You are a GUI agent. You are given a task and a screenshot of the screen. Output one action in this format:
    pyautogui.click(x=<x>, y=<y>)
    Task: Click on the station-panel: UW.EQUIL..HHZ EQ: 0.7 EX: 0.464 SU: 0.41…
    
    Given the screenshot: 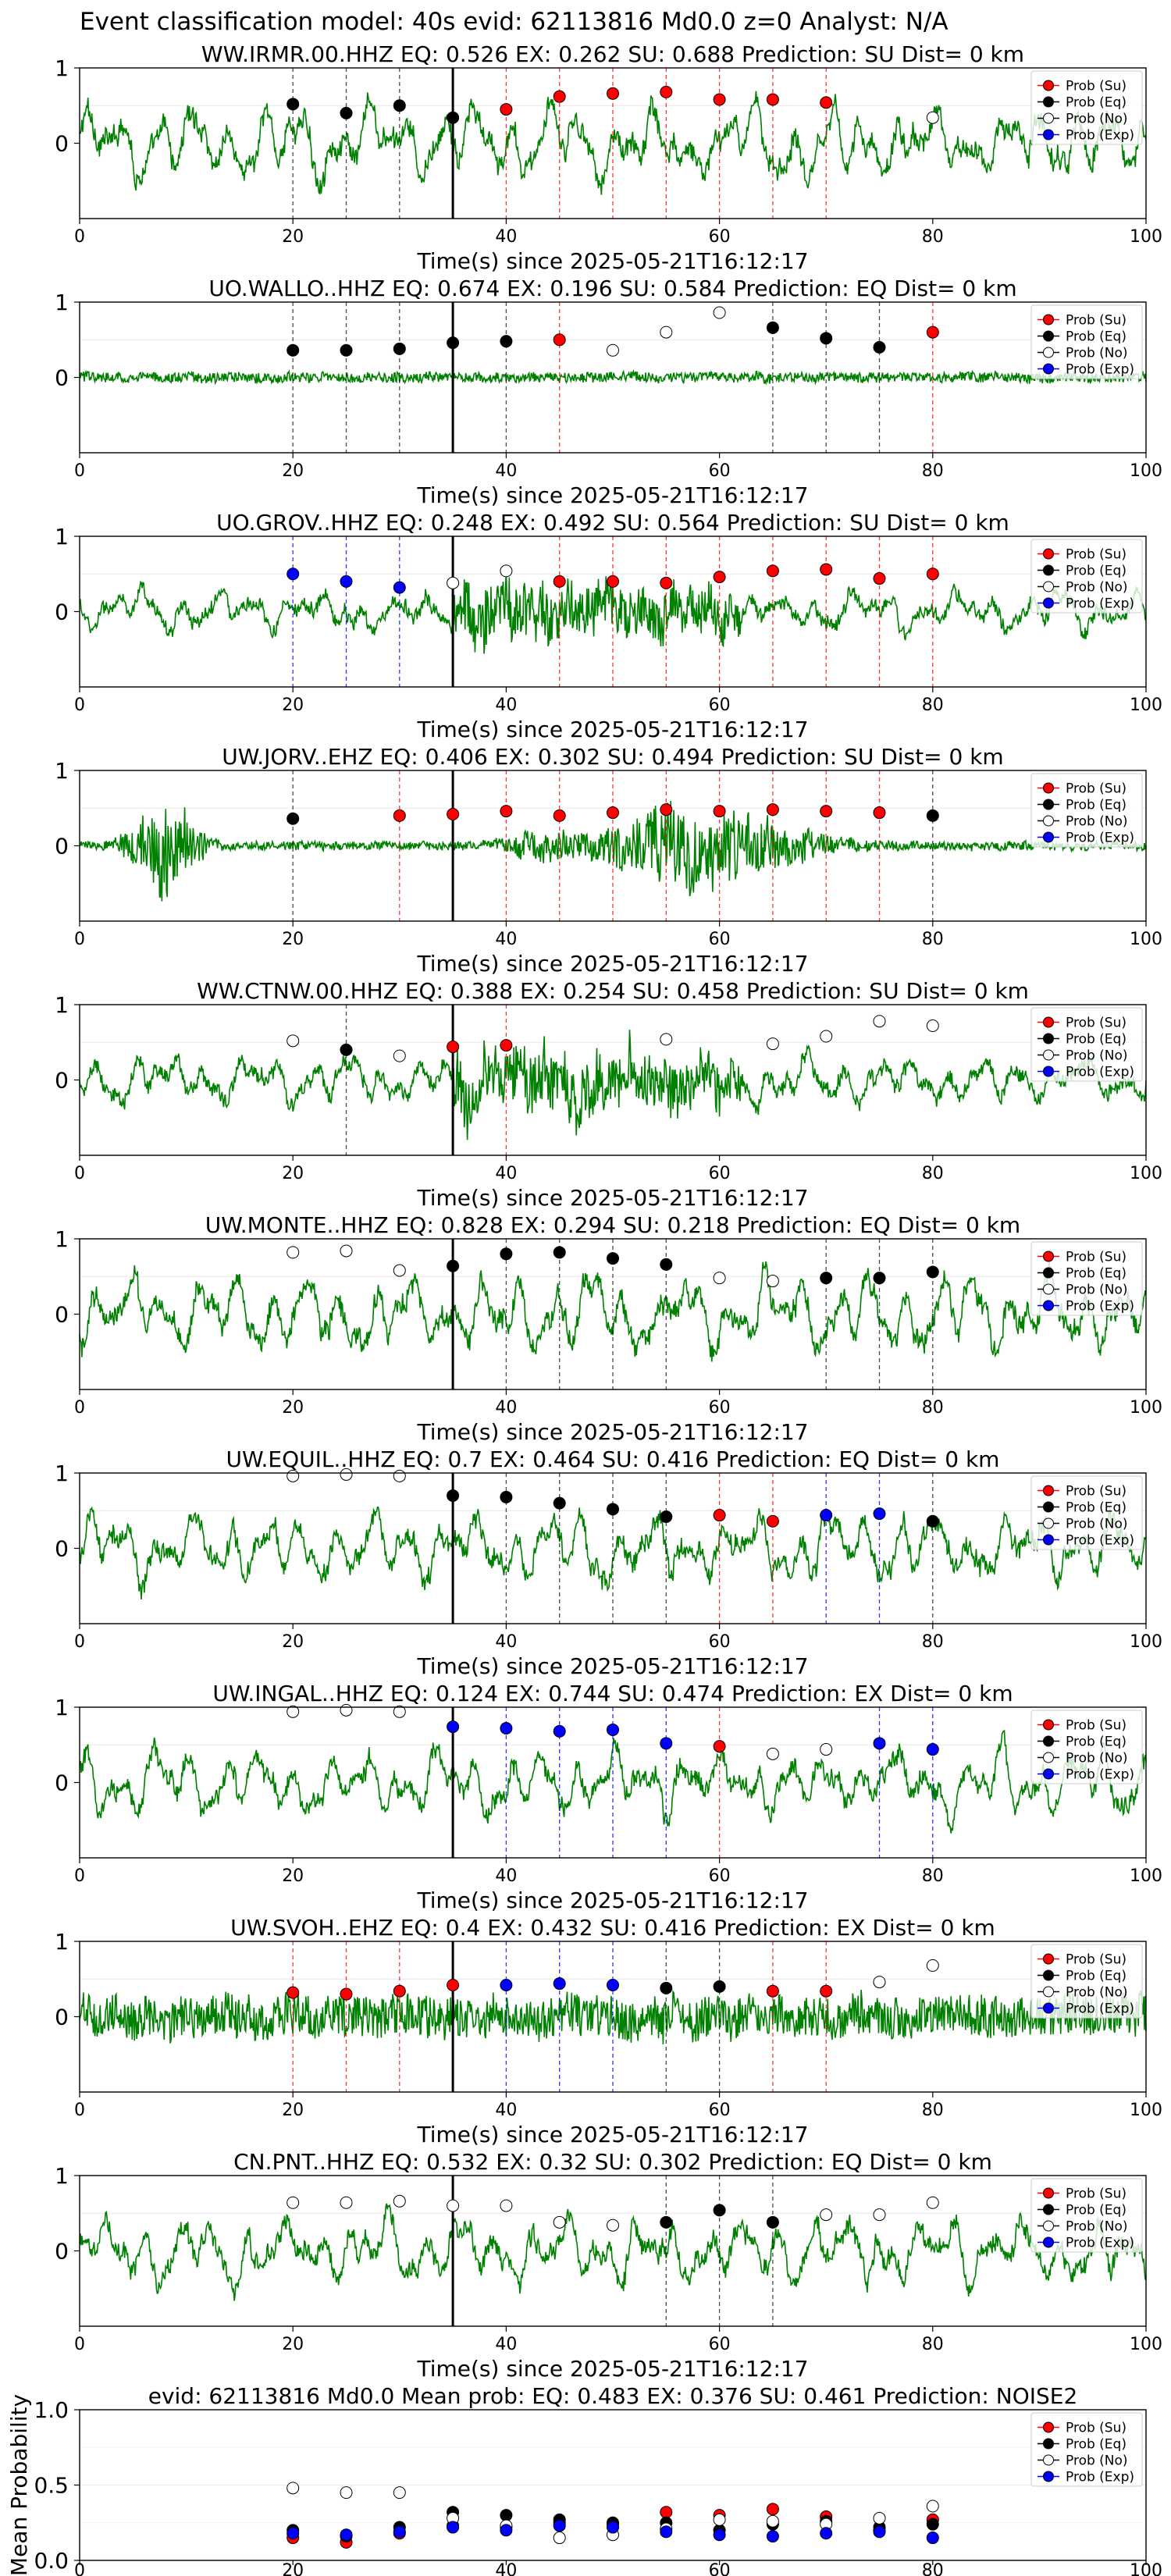 What is the action you would take?
    pyautogui.click(x=608, y=1562)
    